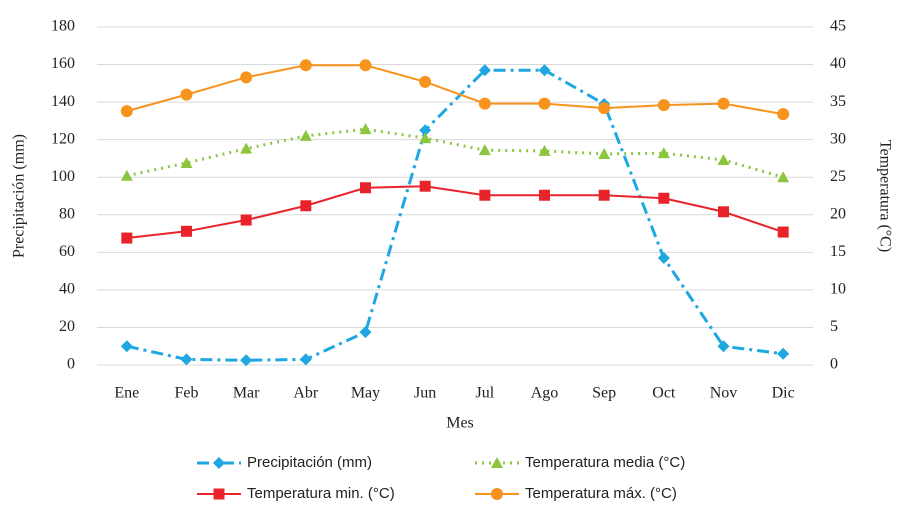  I want to click on y-tick-label: 40, so click(67, 289).